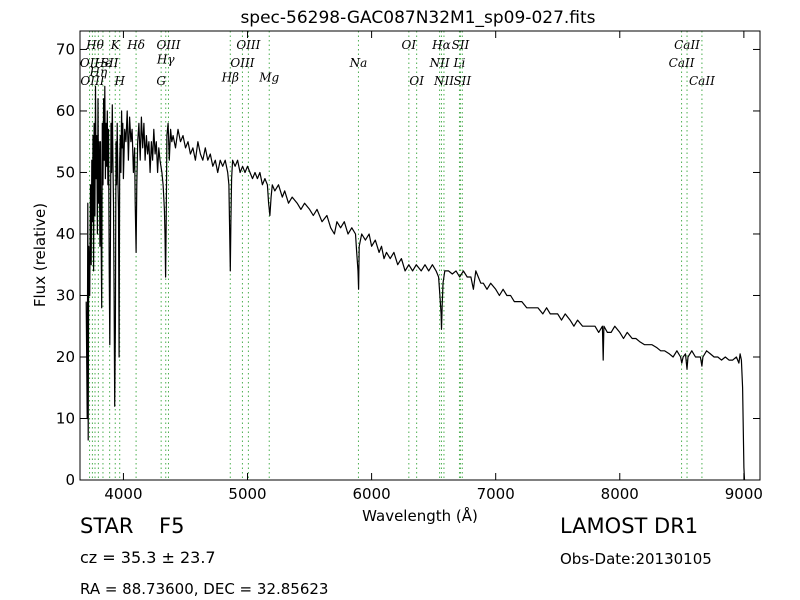 This screenshot has width=800, height=600. Describe the element at coordinates (358, 63) in the screenshot. I see `line-label-16: Na` at that location.